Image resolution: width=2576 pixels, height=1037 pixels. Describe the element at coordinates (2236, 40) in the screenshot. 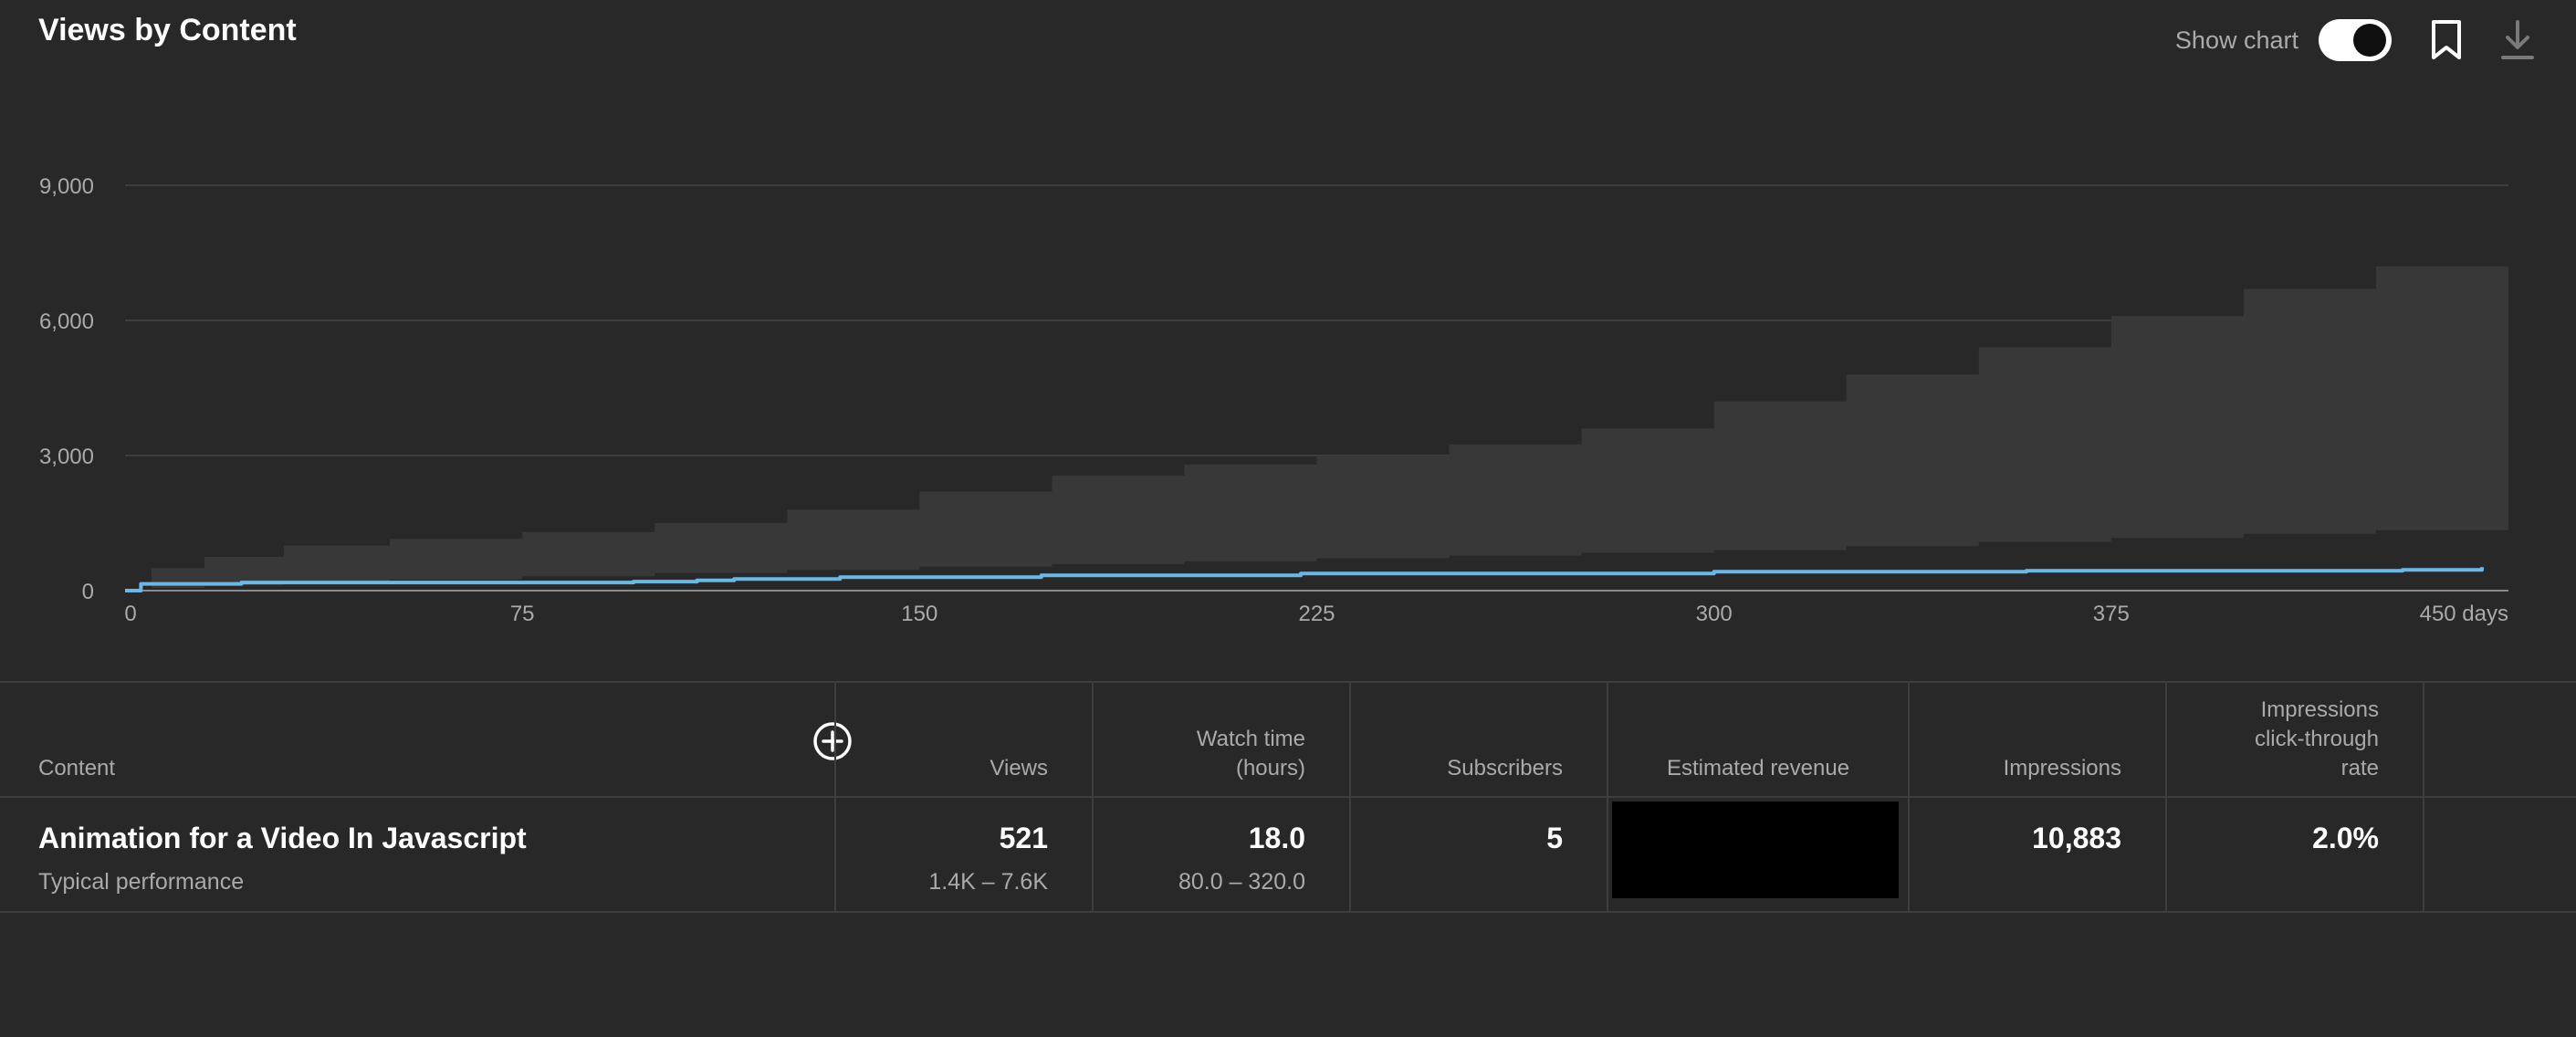

I see `show-chart-label: Show chart` at that location.